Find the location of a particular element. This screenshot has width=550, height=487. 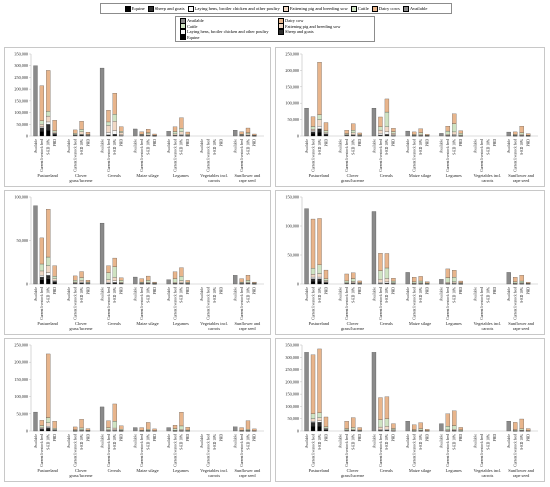

x-group-label: rape seed is located at coordinates (247, 180).